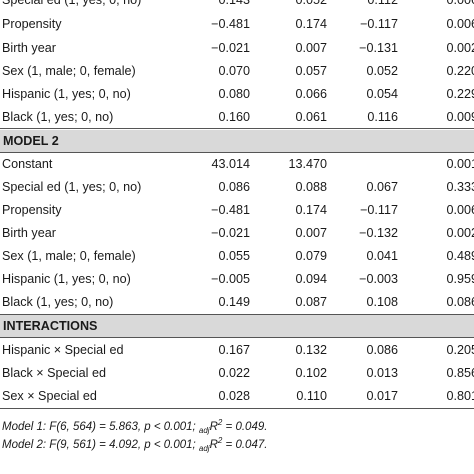  I want to click on cell-se: 0.174, so click(311, 24).